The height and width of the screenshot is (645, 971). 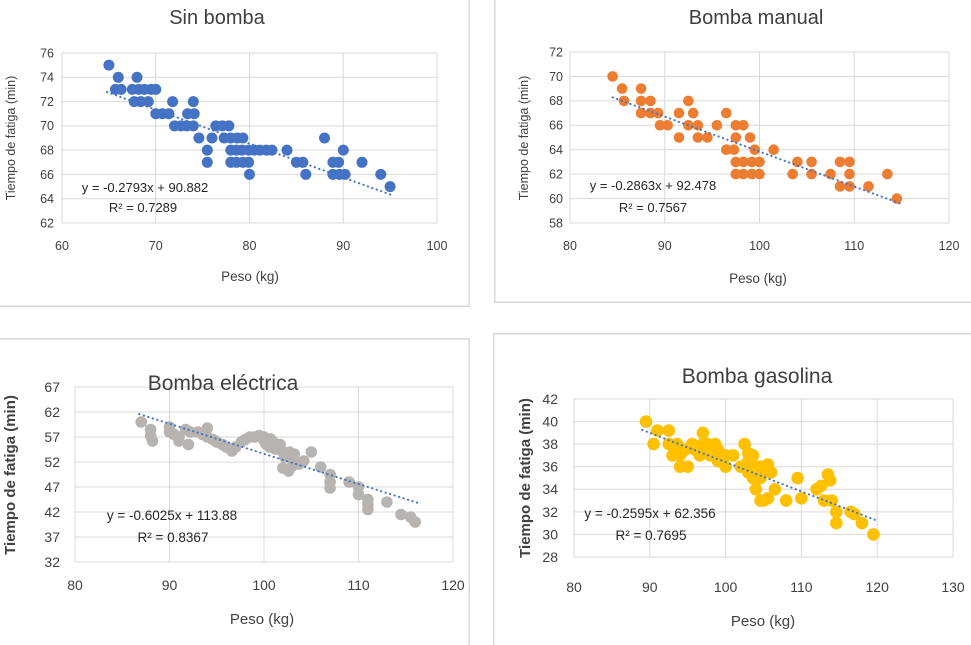 What do you see at coordinates (556, 199) in the screenshot?
I see `y-axis-tick-label: 60` at bounding box center [556, 199].